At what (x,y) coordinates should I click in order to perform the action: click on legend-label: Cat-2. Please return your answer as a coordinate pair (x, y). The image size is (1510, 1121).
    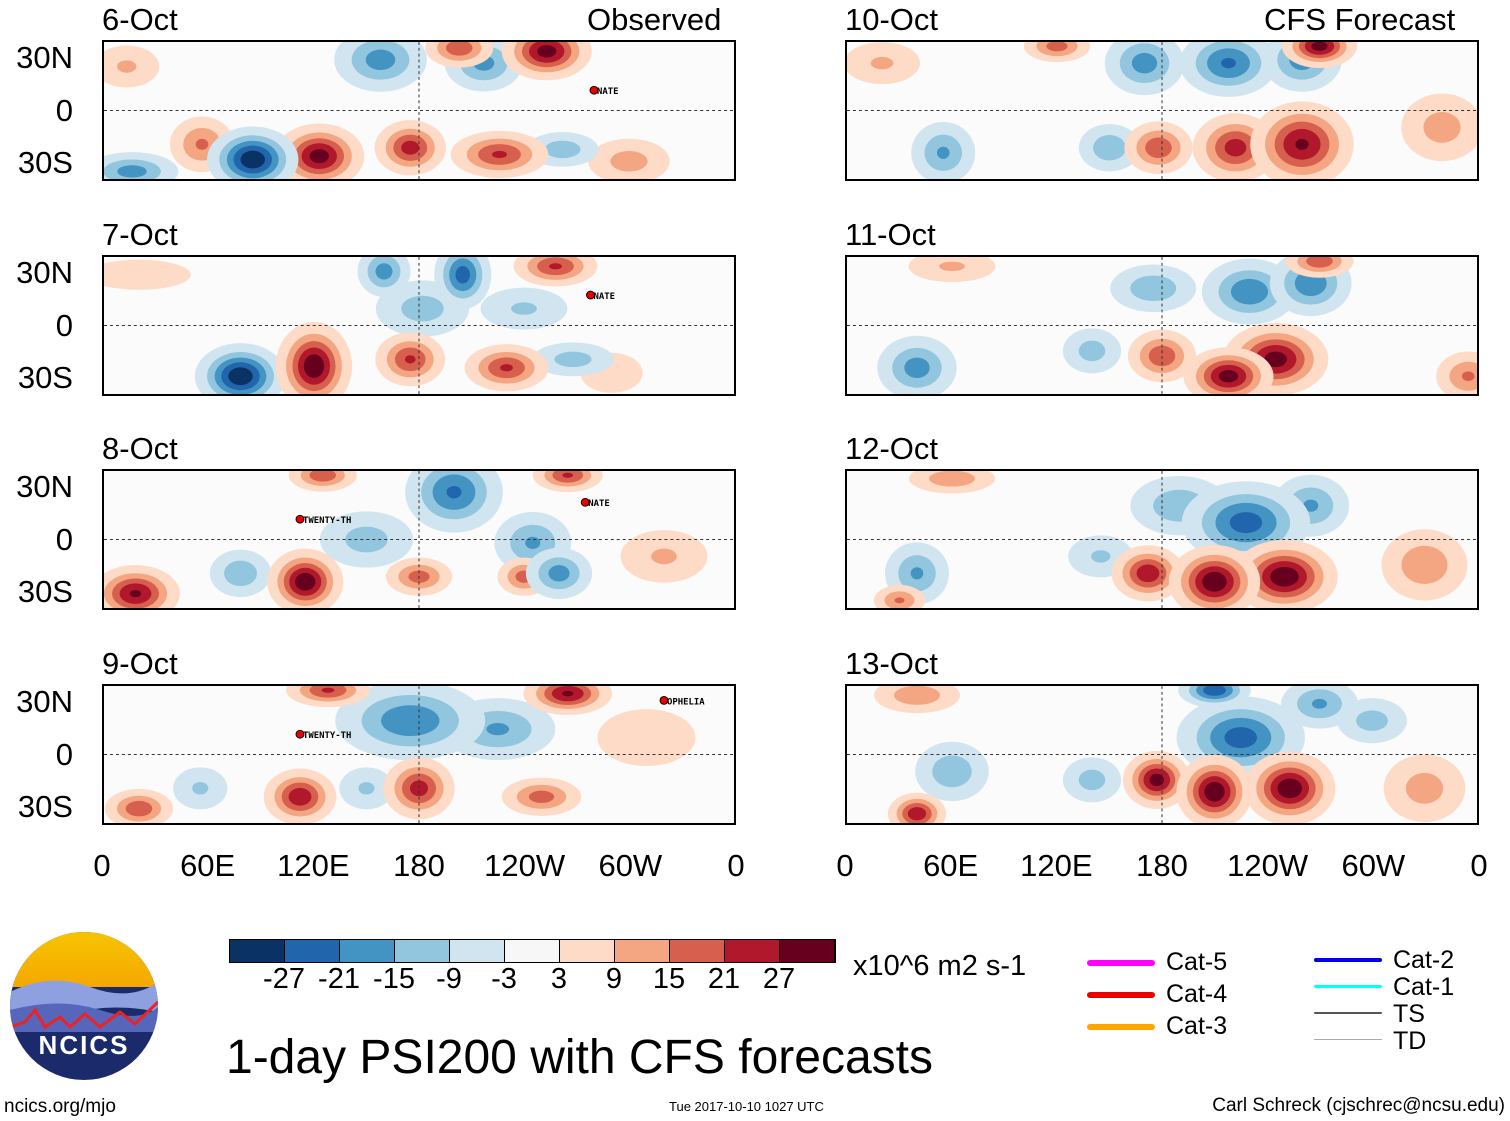
    Looking at the image, I should click on (1424, 960).